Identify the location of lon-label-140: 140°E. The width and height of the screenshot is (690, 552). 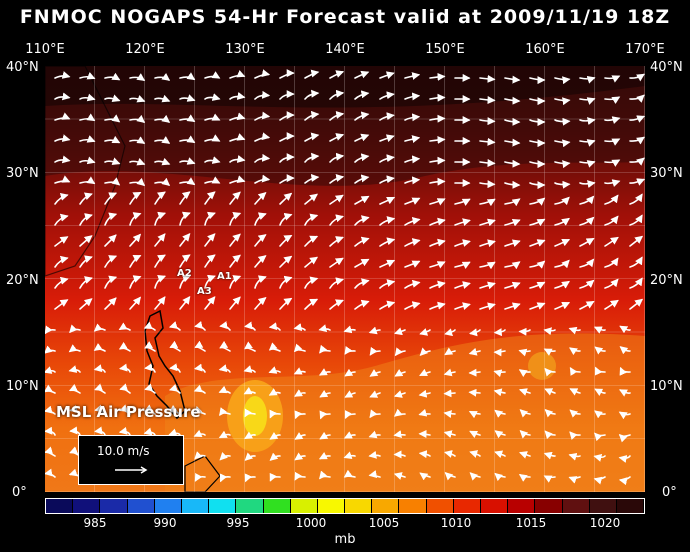
(345, 49).